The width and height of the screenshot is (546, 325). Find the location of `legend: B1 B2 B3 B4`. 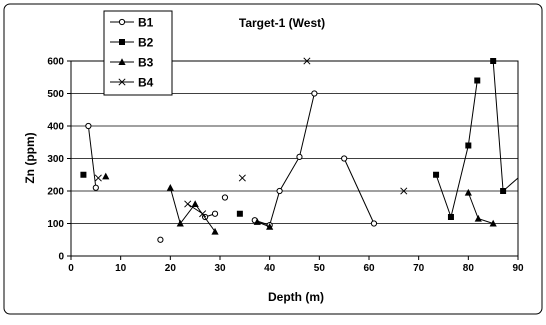

legend: B1 B2 B3 B4 is located at coordinates (138, 53).